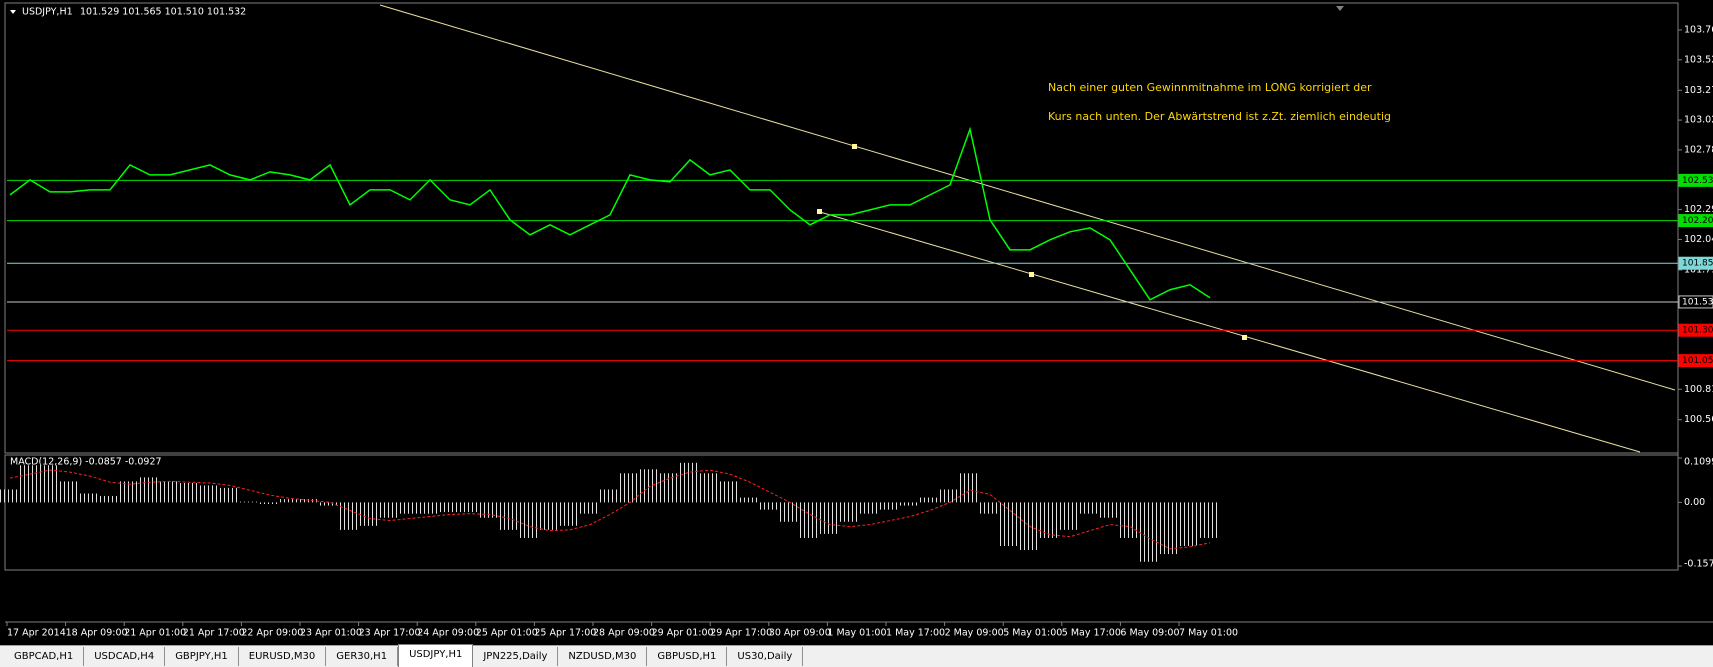 The width and height of the screenshot is (1713, 667). Describe the element at coordinates (1698, 149) in the screenshot. I see `y-tick-label: 102.780` at that location.